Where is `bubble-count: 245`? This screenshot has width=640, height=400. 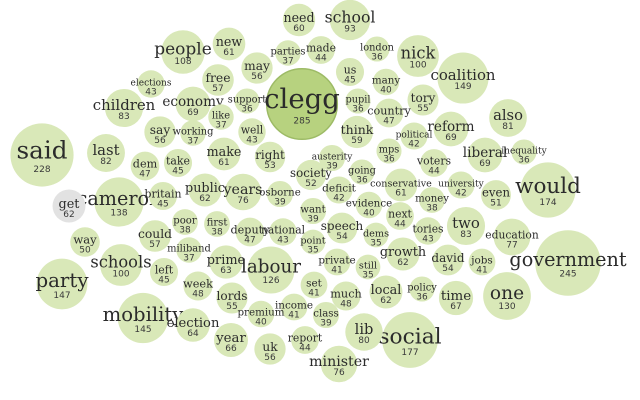
bubble-count: 245 is located at coordinates (567, 274).